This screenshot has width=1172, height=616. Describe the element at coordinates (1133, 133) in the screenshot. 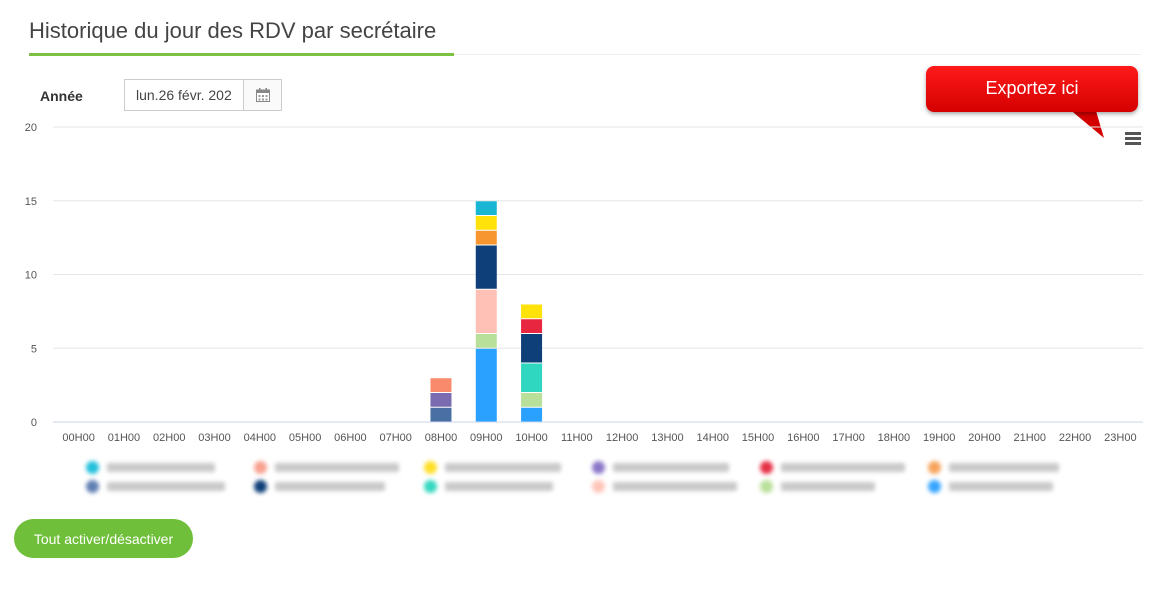

I see `hamburger-menu-icon` at that location.